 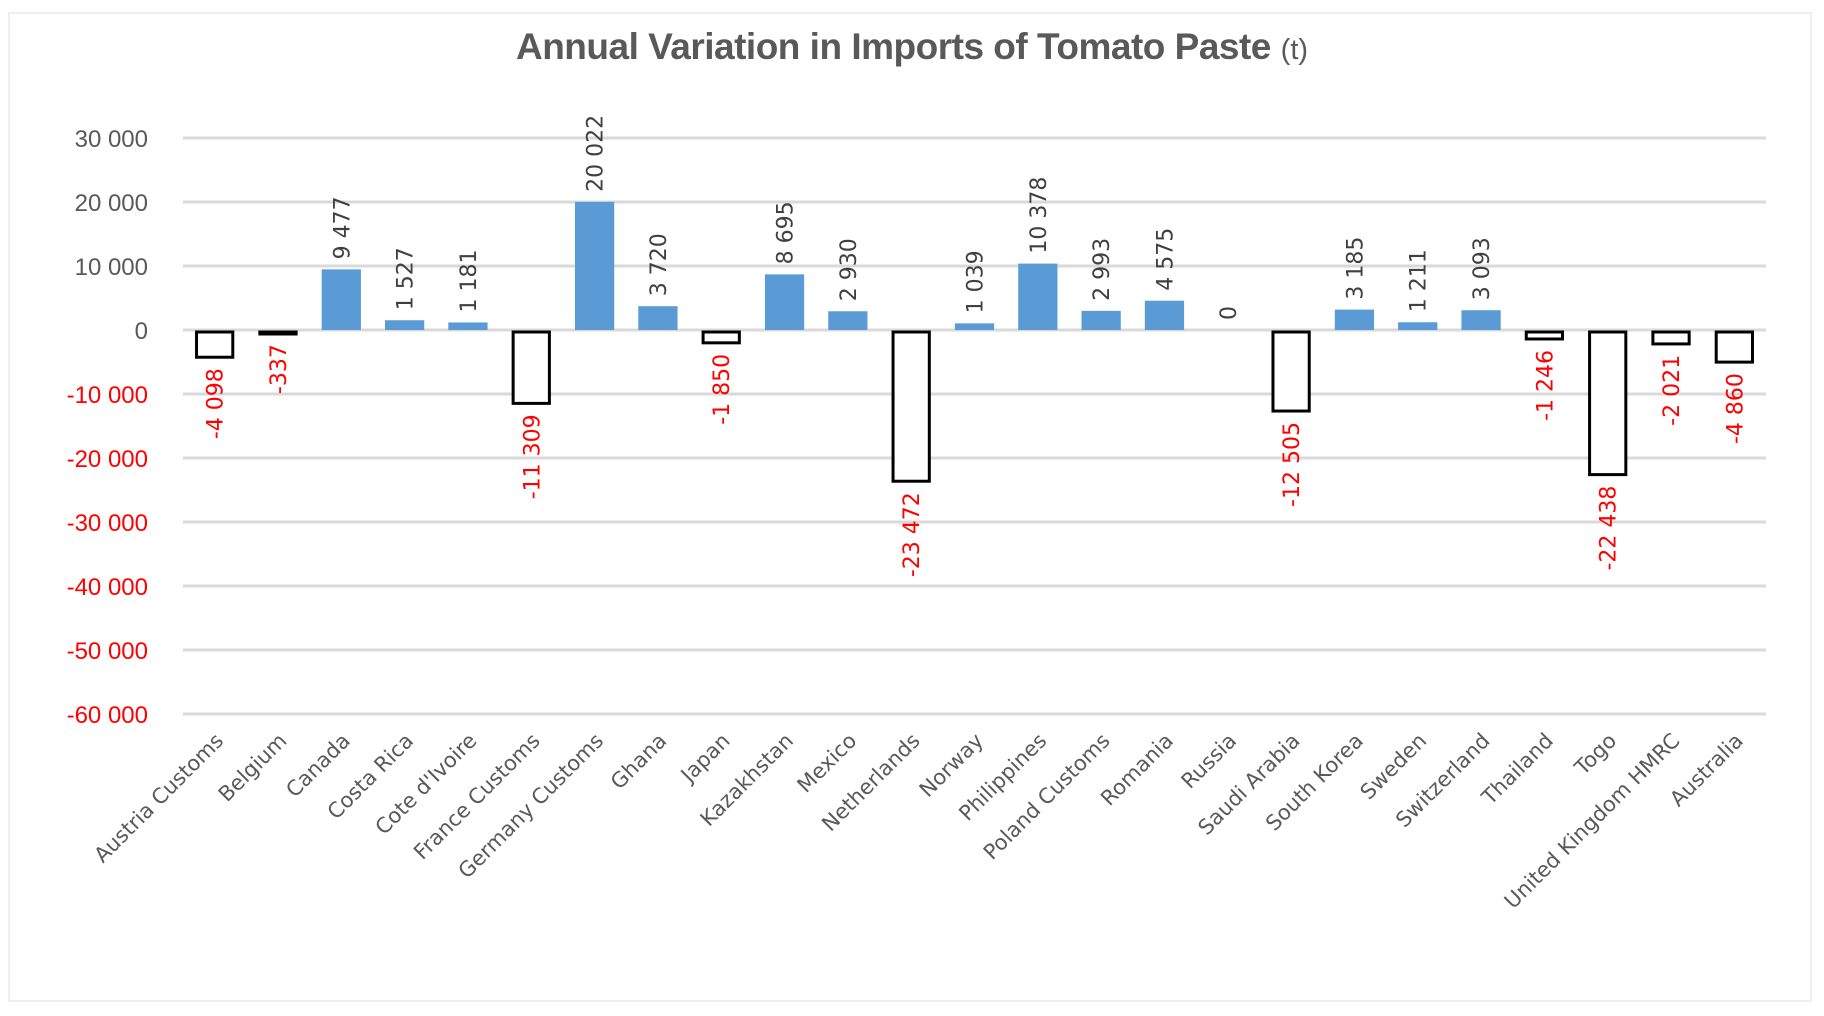 What do you see at coordinates (1595, 755) in the screenshot?
I see `x-tick-label: Togo` at bounding box center [1595, 755].